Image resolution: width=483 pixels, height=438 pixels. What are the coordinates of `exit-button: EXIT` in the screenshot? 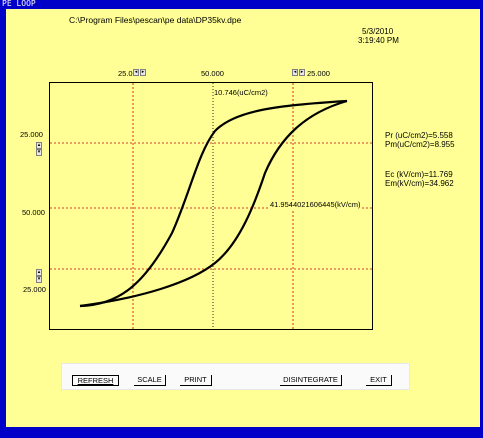 It's located at (379, 380).